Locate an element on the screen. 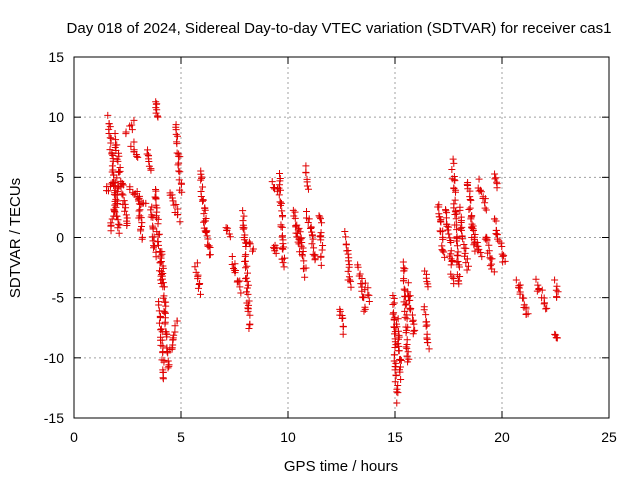 The width and height of the screenshot is (640, 480). y-tick-label: 5 is located at coordinates (60, 177).